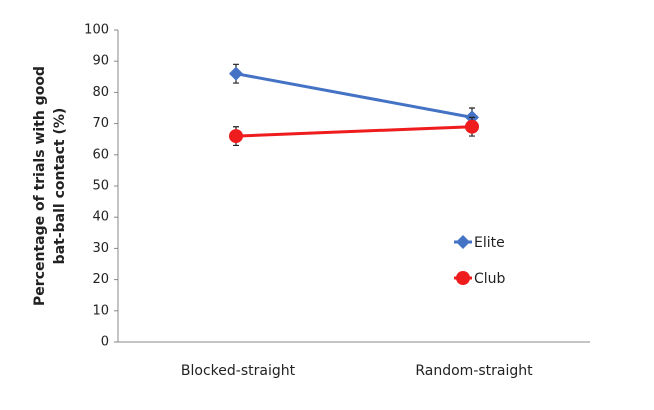  What do you see at coordinates (40, 186) in the screenshot?
I see `y-axis-label: Percentage of trials with good` at bounding box center [40, 186].